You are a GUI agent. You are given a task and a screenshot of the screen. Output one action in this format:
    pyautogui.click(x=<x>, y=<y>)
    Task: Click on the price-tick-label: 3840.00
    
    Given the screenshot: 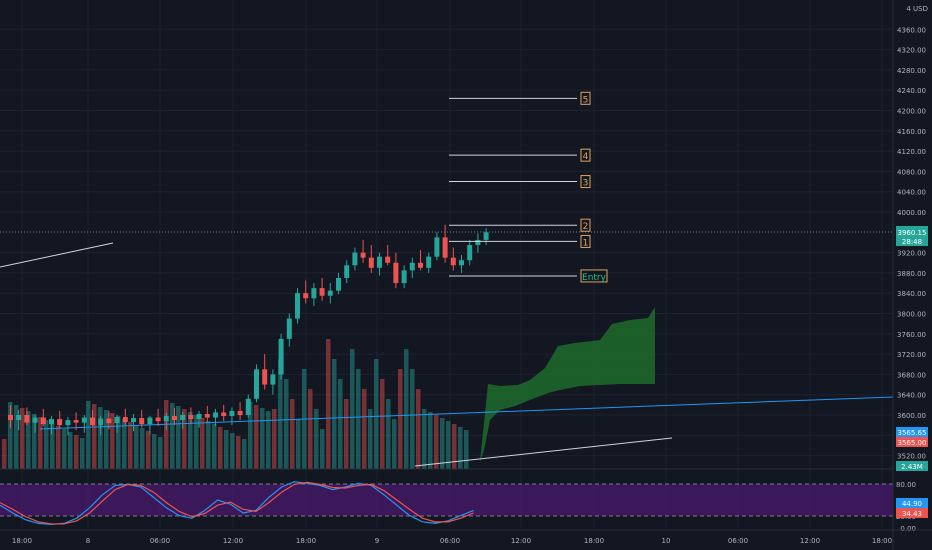 What is the action you would take?
    pyautogui.click(x=911, y=294)
    